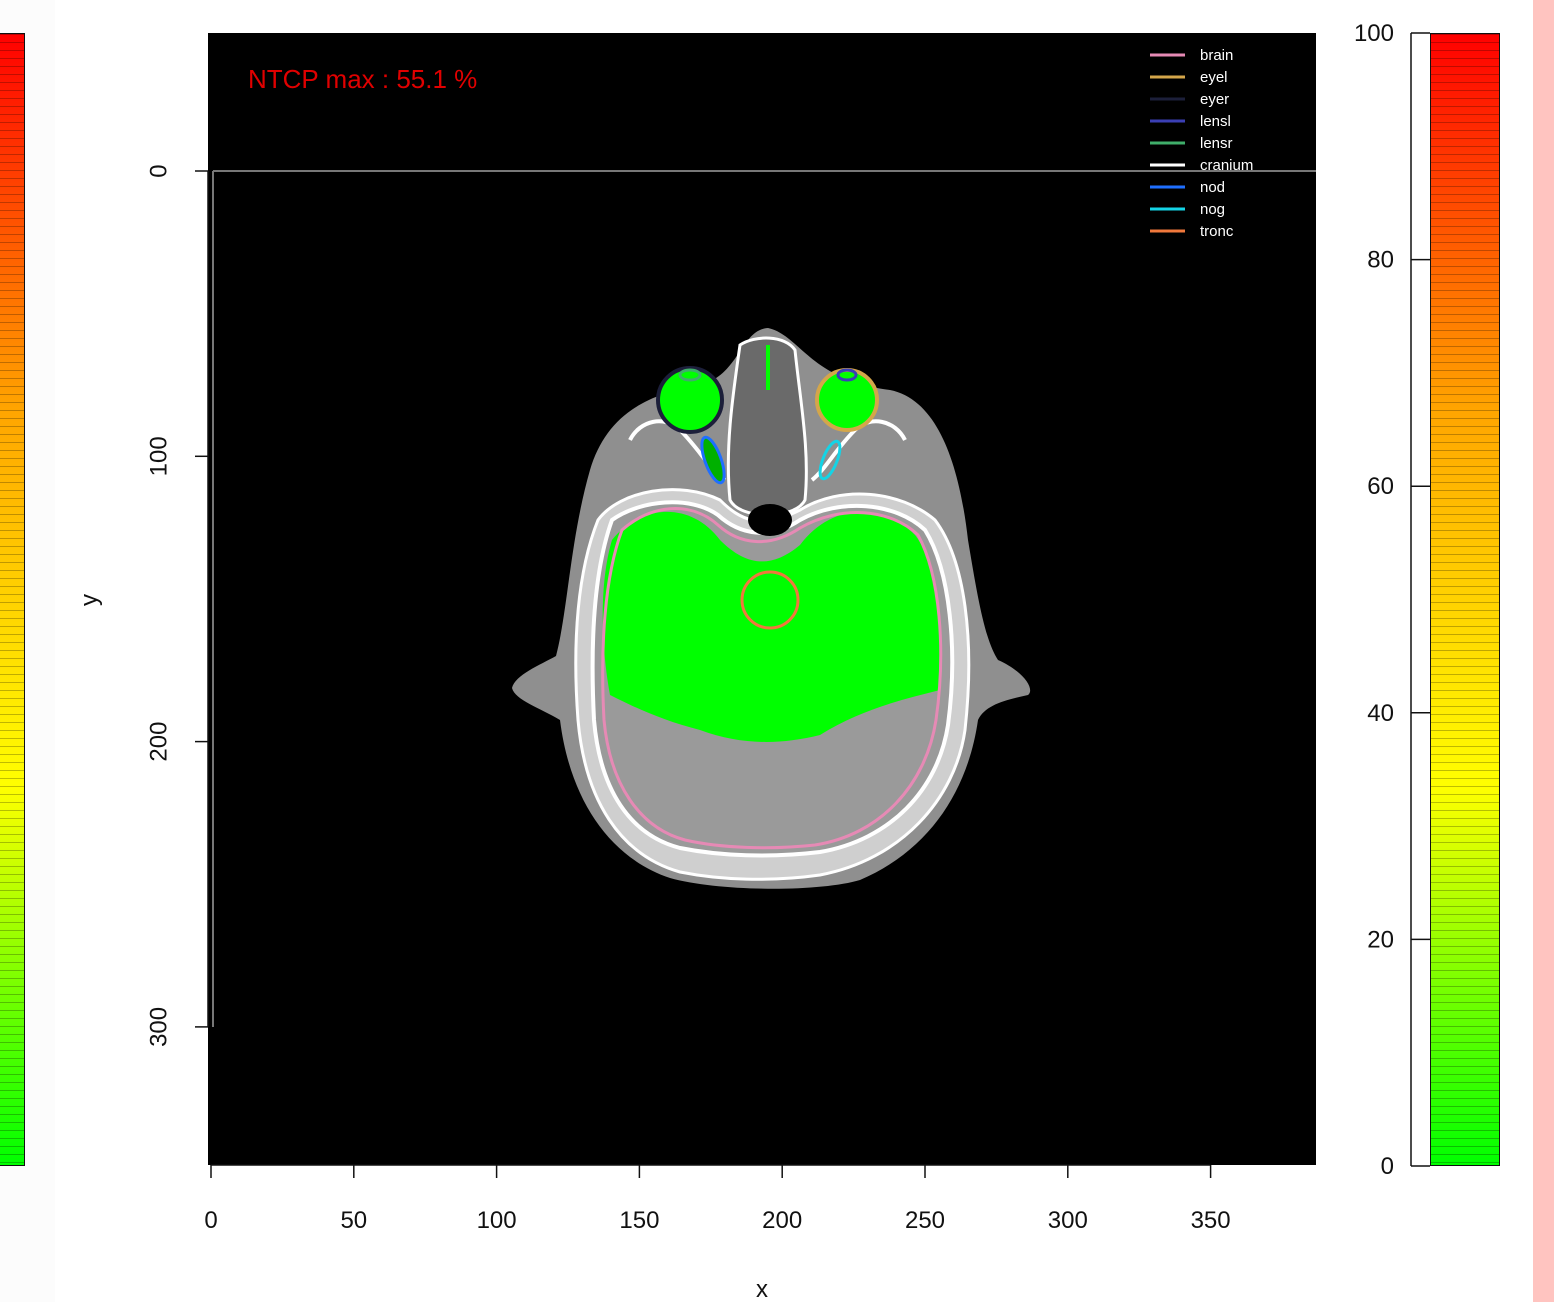 The width and height of the screenshot is (1554, 1302). Describe the element at coordinates (12, 599) in the screenshot. I see `left-colorbar` at that location.